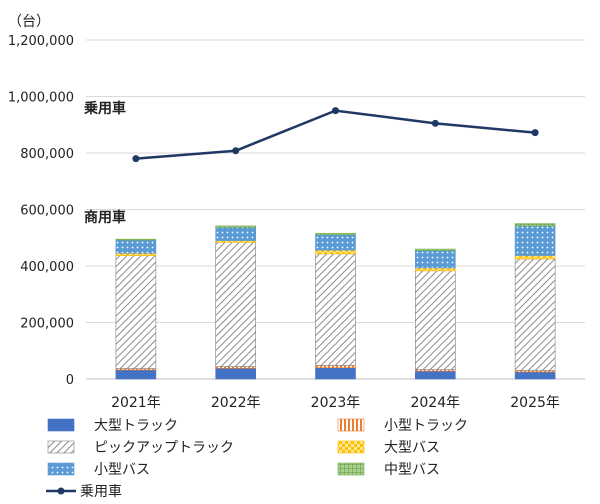  Describe the element at coordinates (104, 108) in the screenshot. I see `annotation-label: 乗用車` at that location.